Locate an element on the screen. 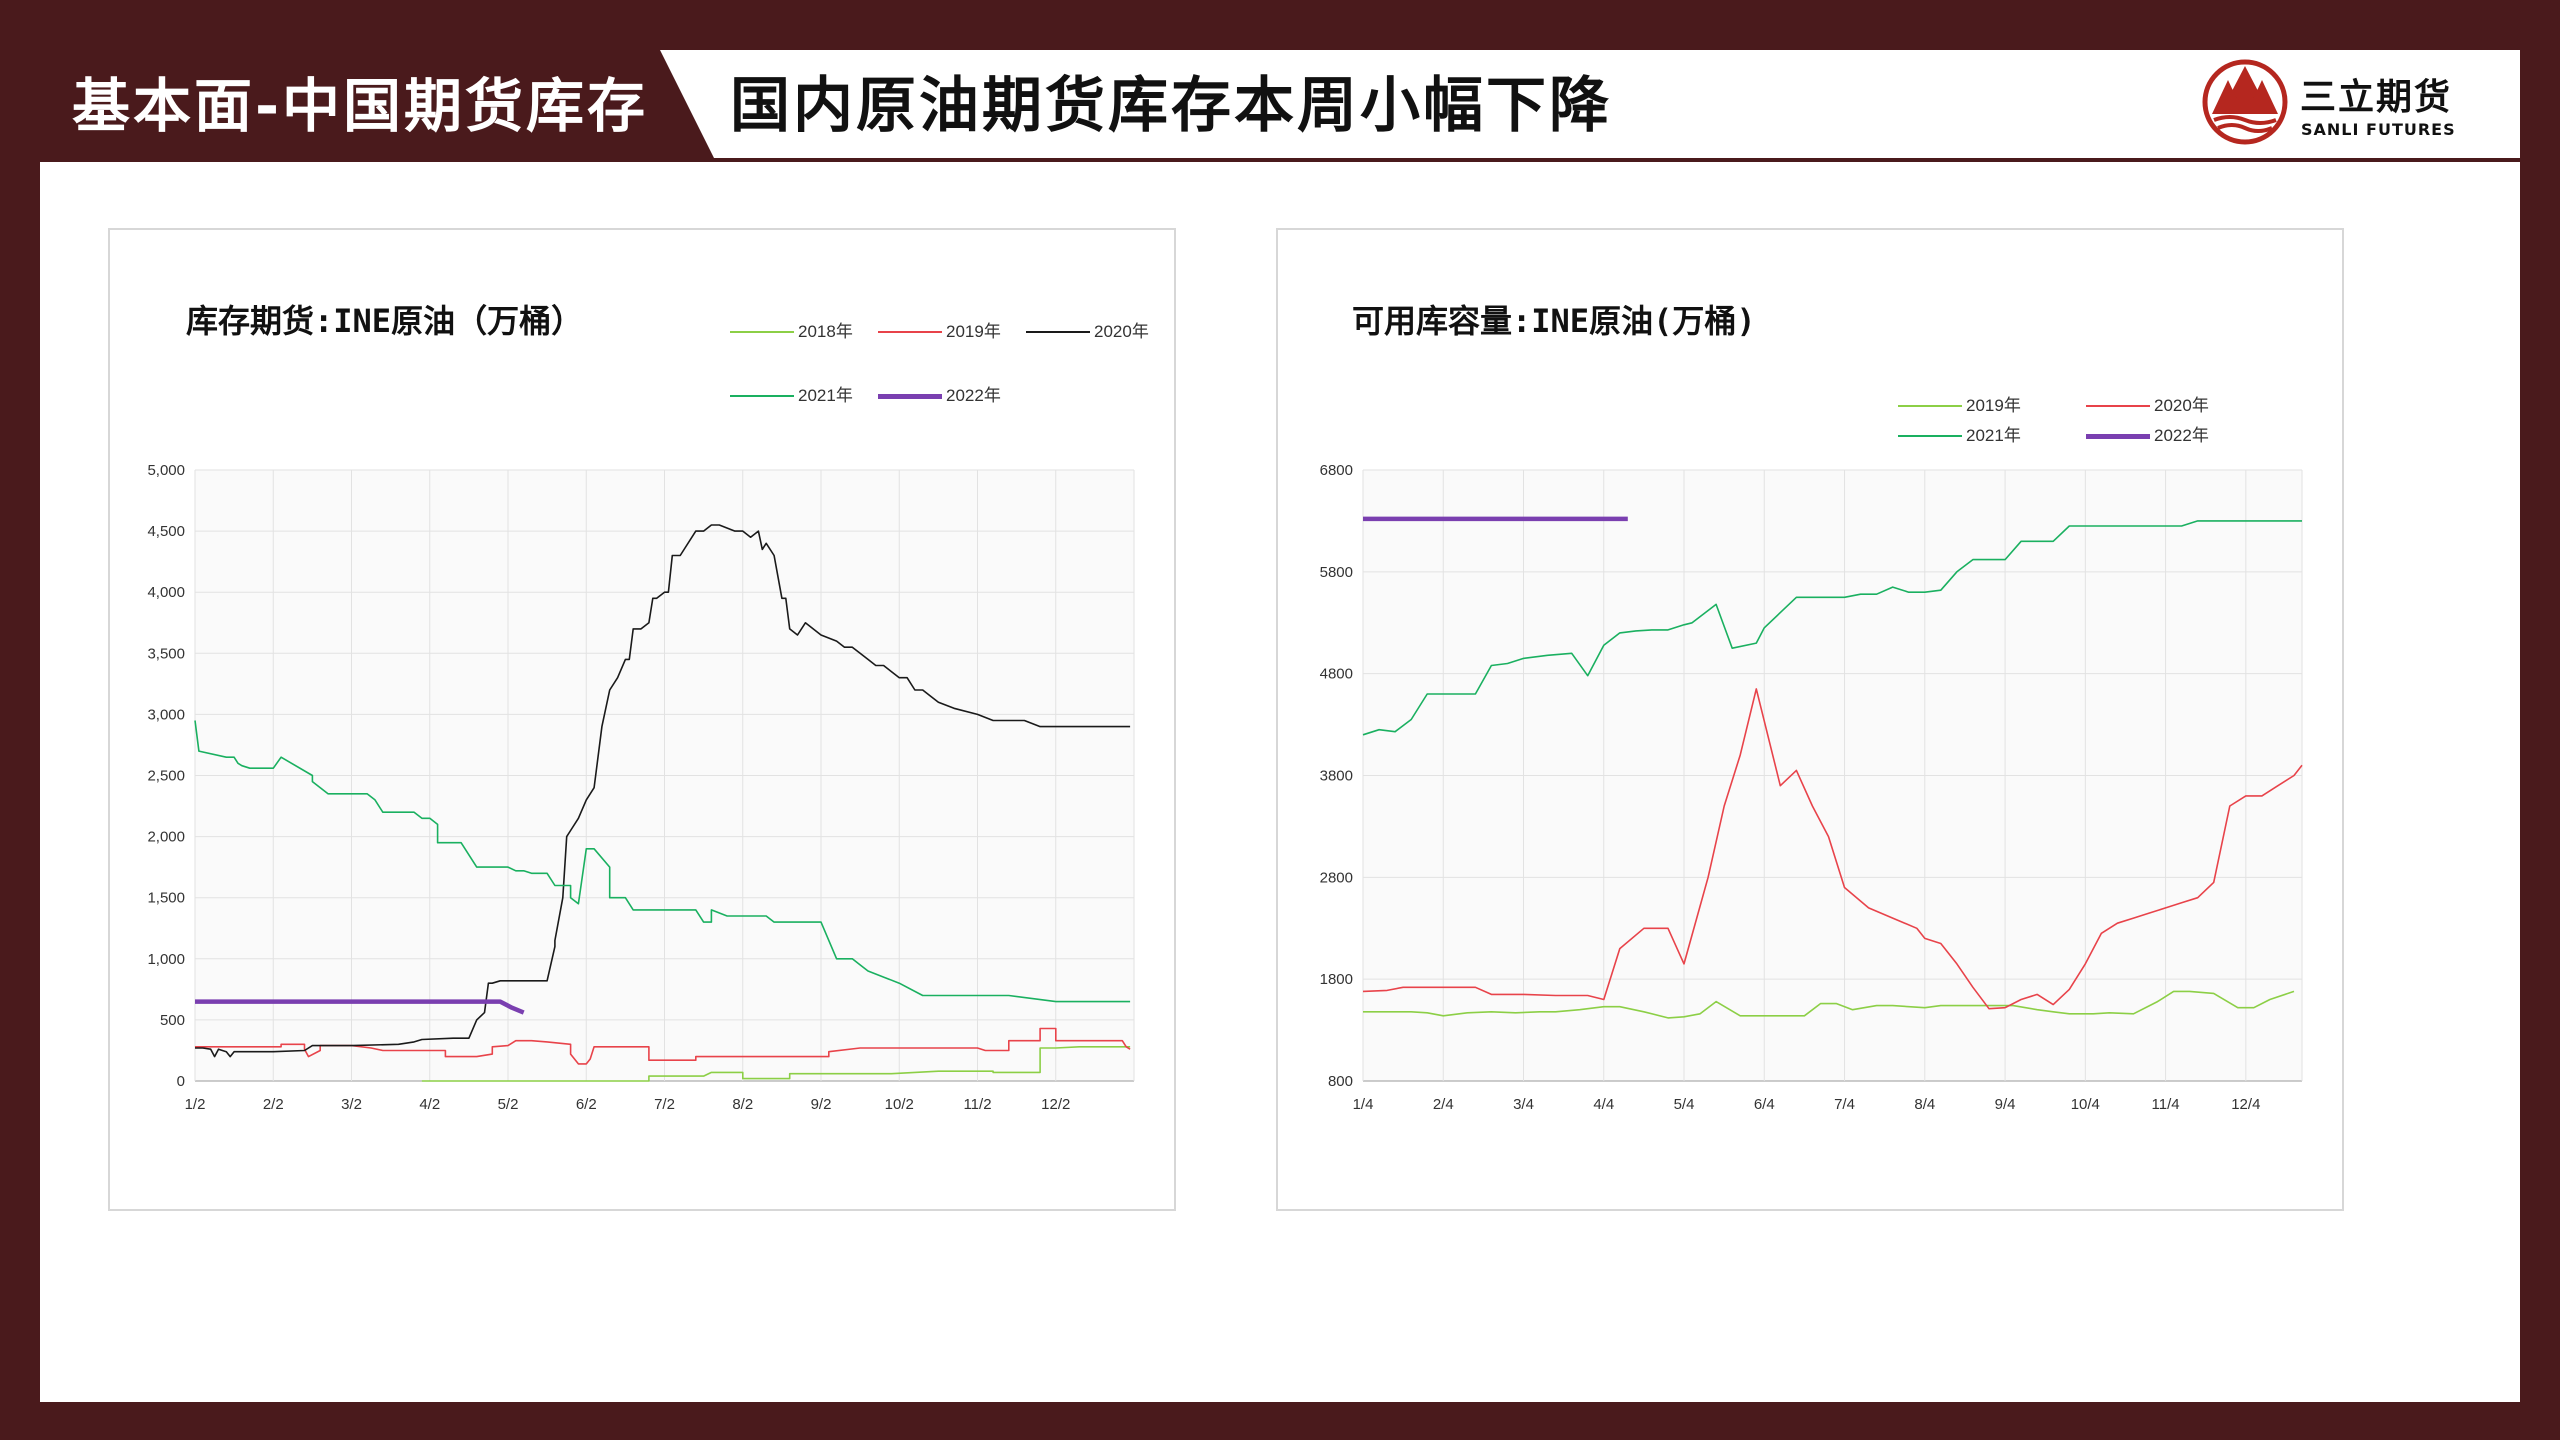 The image size is (2560, 1440). x-tick-label: 6/4 is located at coordinates (1764, 1104).